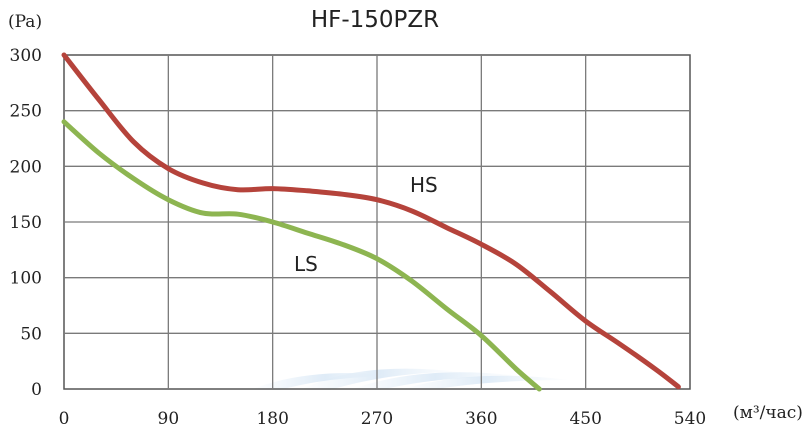  What do you see at coordinates (272, 418) in the screenshot?
I see `x-tick-label: 180` at bounding box center [272, 418].